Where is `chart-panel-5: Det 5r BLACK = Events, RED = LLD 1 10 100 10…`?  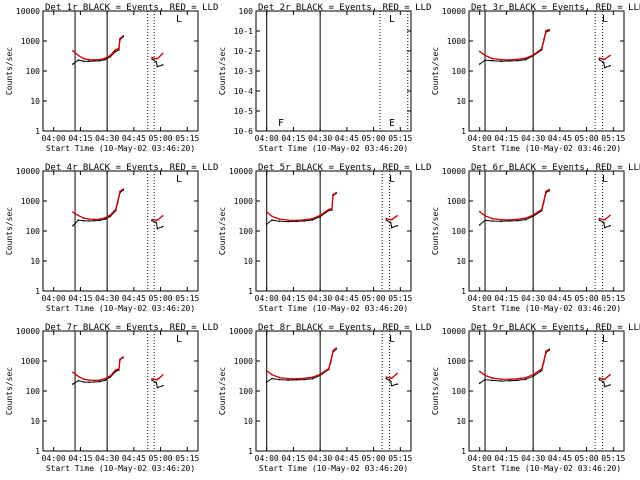 chart-panel-5: Det 5r BLACK = Events, RED = LLD 1 10 100 10… is located at coordinates (324, 238).